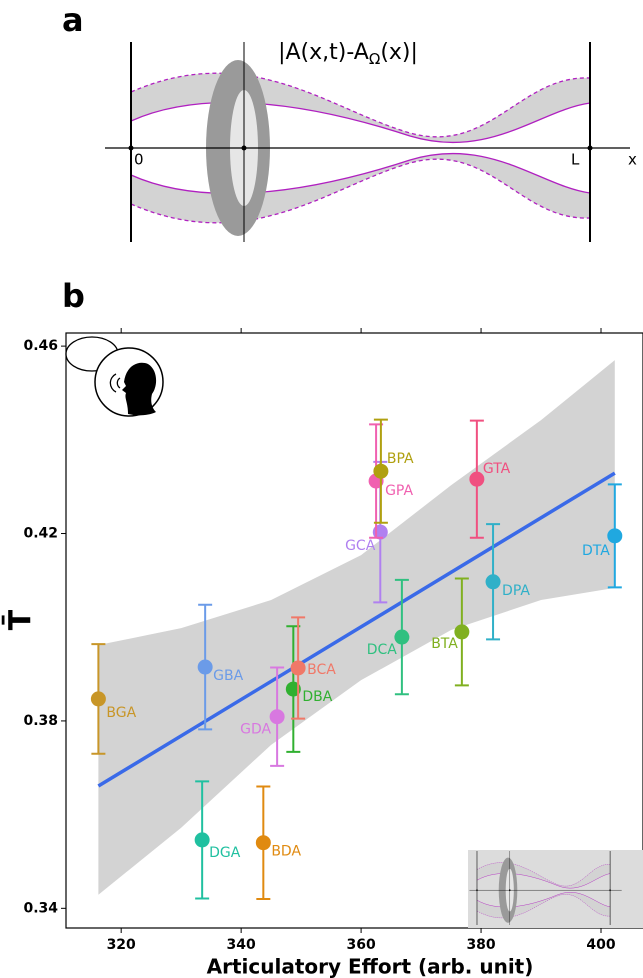  I want to click on point-label: DTA, so click(596, 551).